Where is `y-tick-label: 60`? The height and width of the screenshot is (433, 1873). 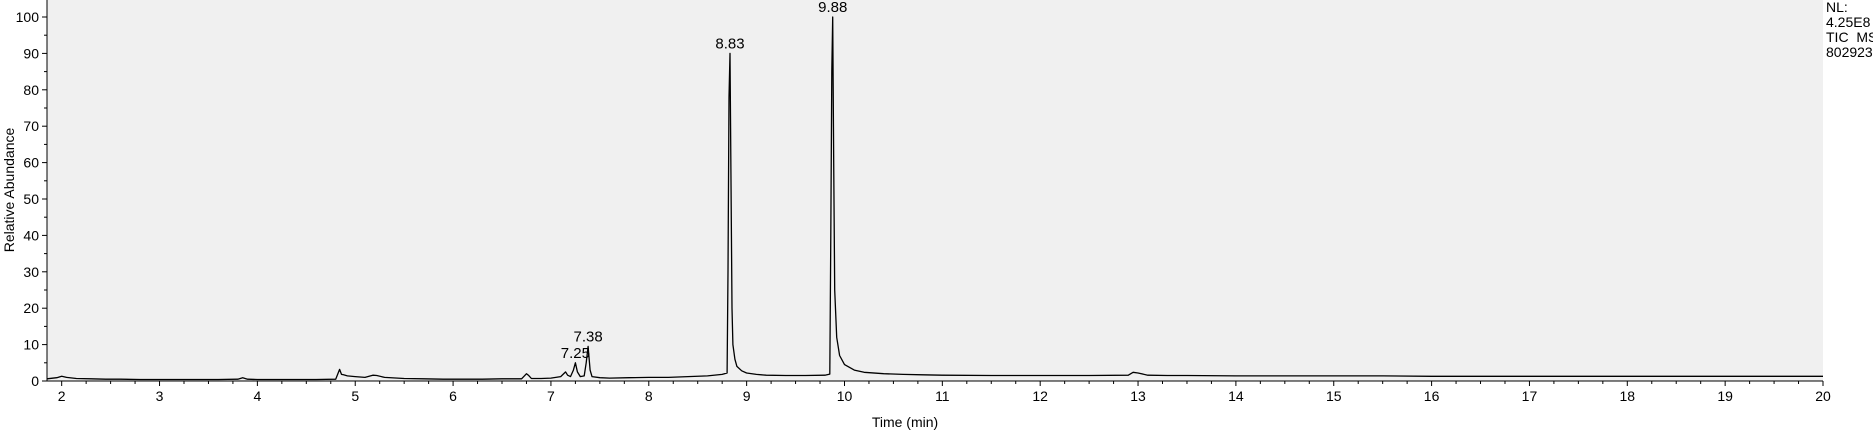 y-tick-label: 60 is located at coordinates (31, 163).